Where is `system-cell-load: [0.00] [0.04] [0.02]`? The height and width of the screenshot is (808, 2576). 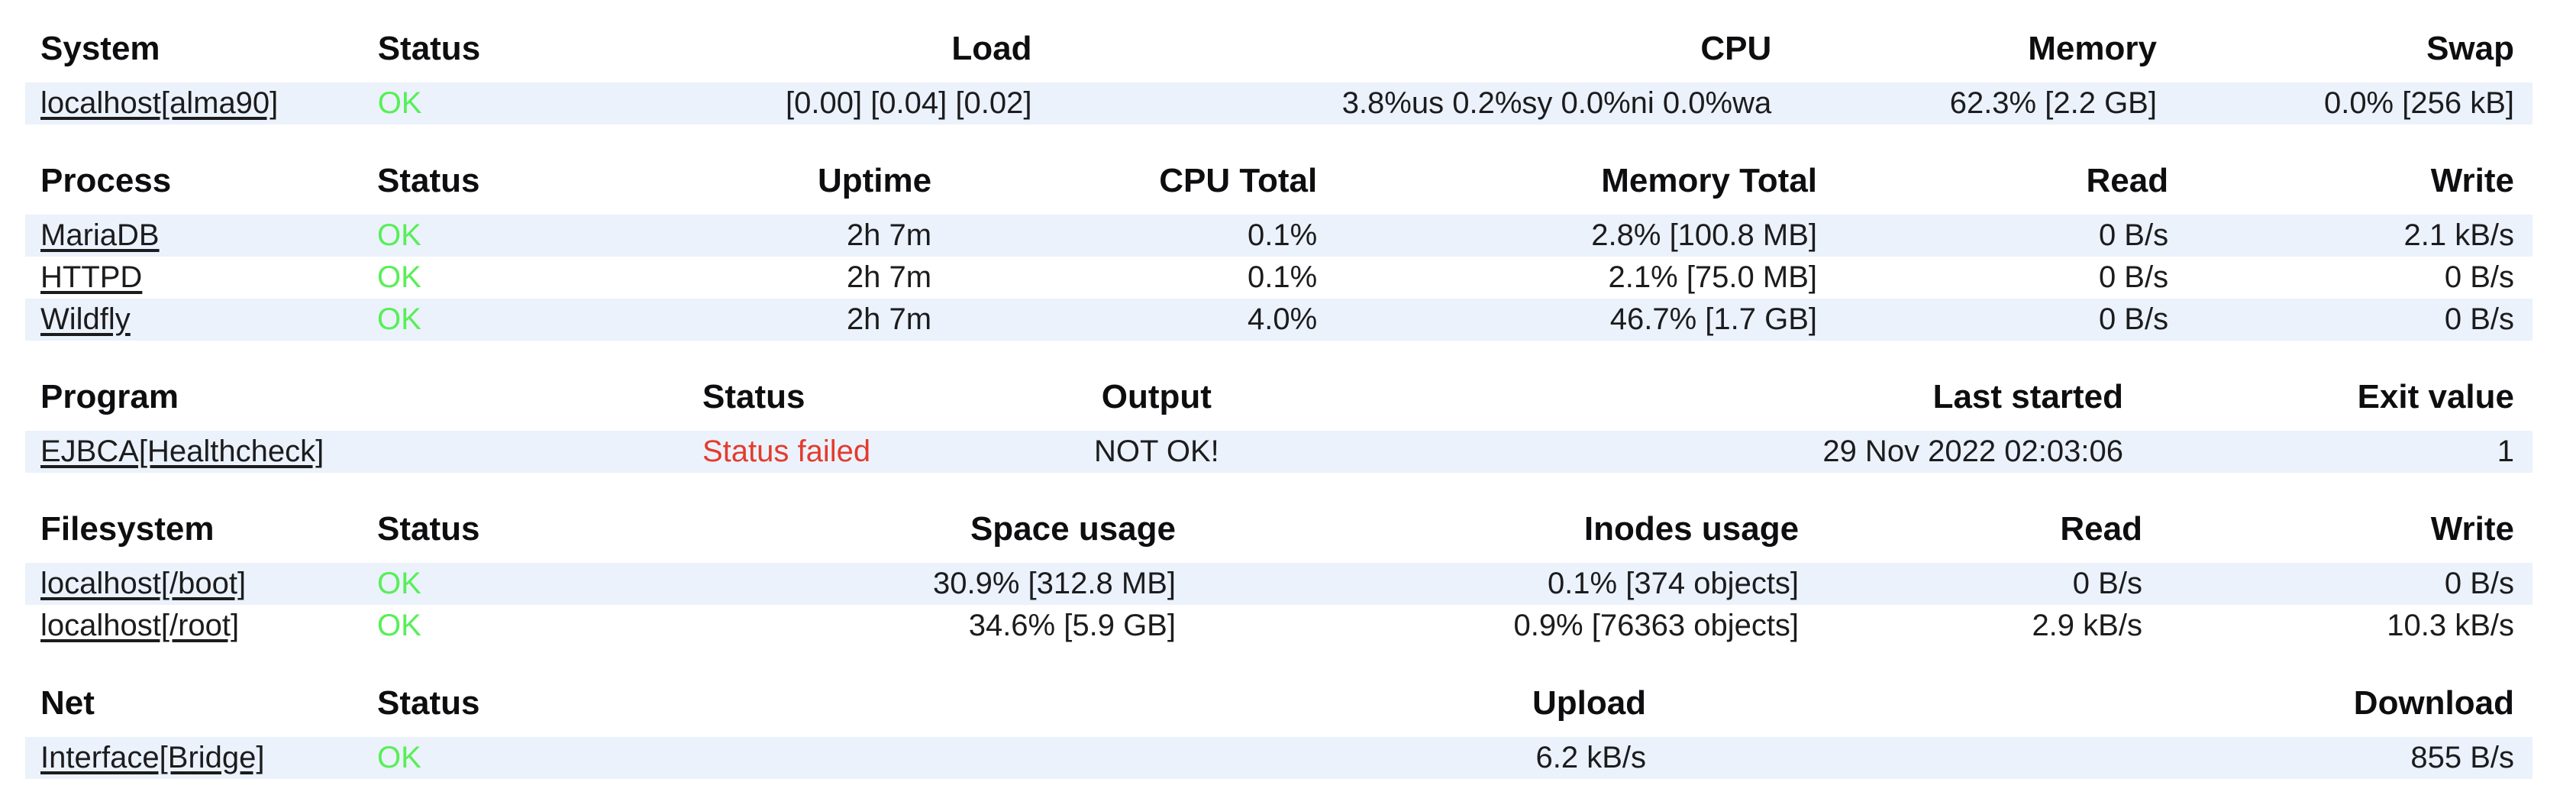
system-cell-load: [0.00] [0.04] [0.02] is located at coordinates (881, 103).